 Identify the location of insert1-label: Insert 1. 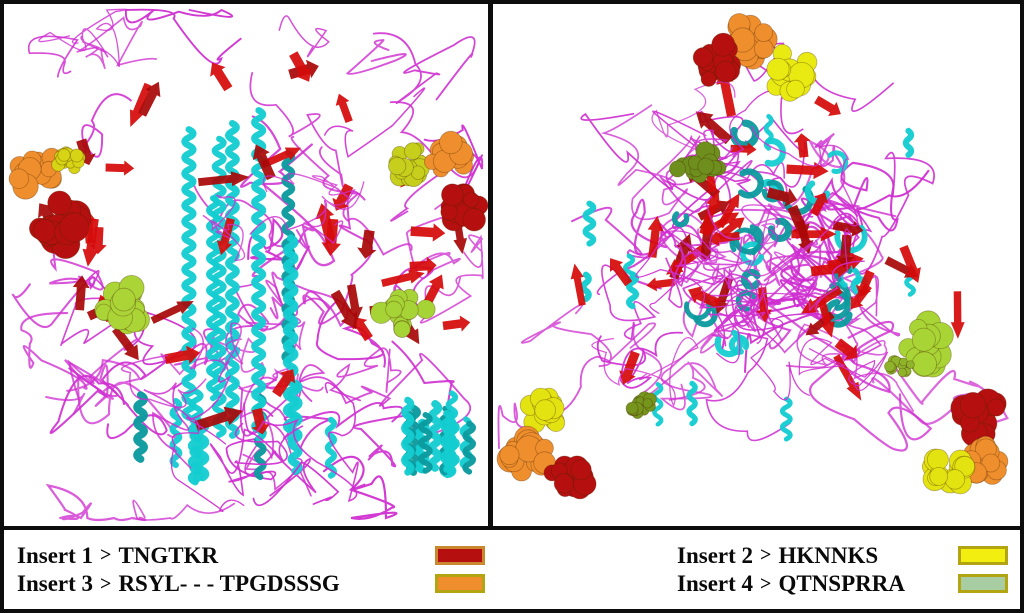
(55, 555).